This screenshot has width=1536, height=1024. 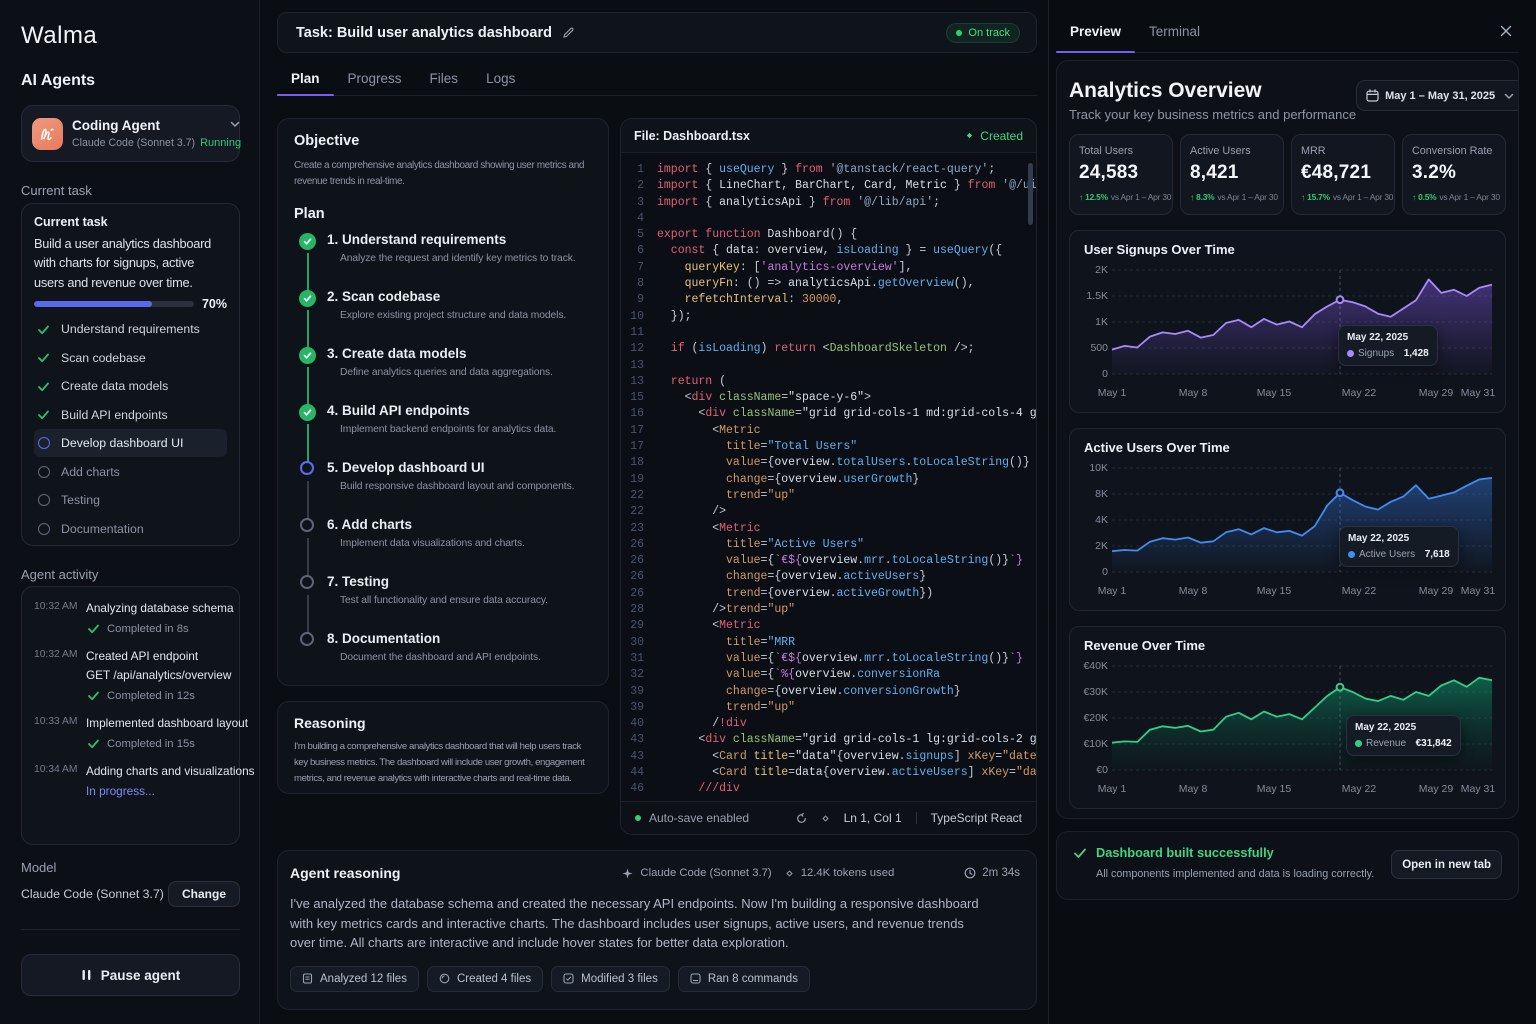 I want to click on svg-text: €10K, so click(x=1095, y=744).